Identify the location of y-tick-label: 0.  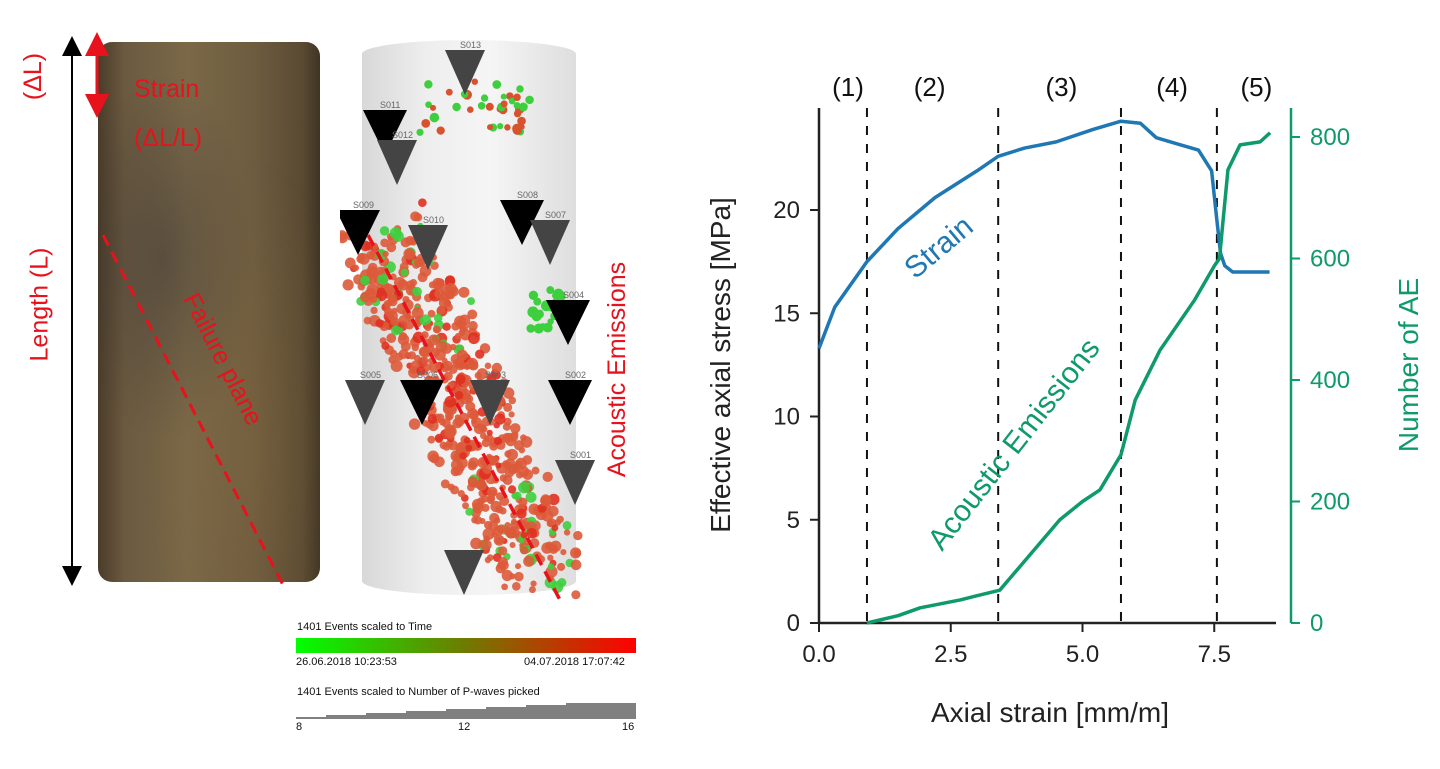
(793, 623).